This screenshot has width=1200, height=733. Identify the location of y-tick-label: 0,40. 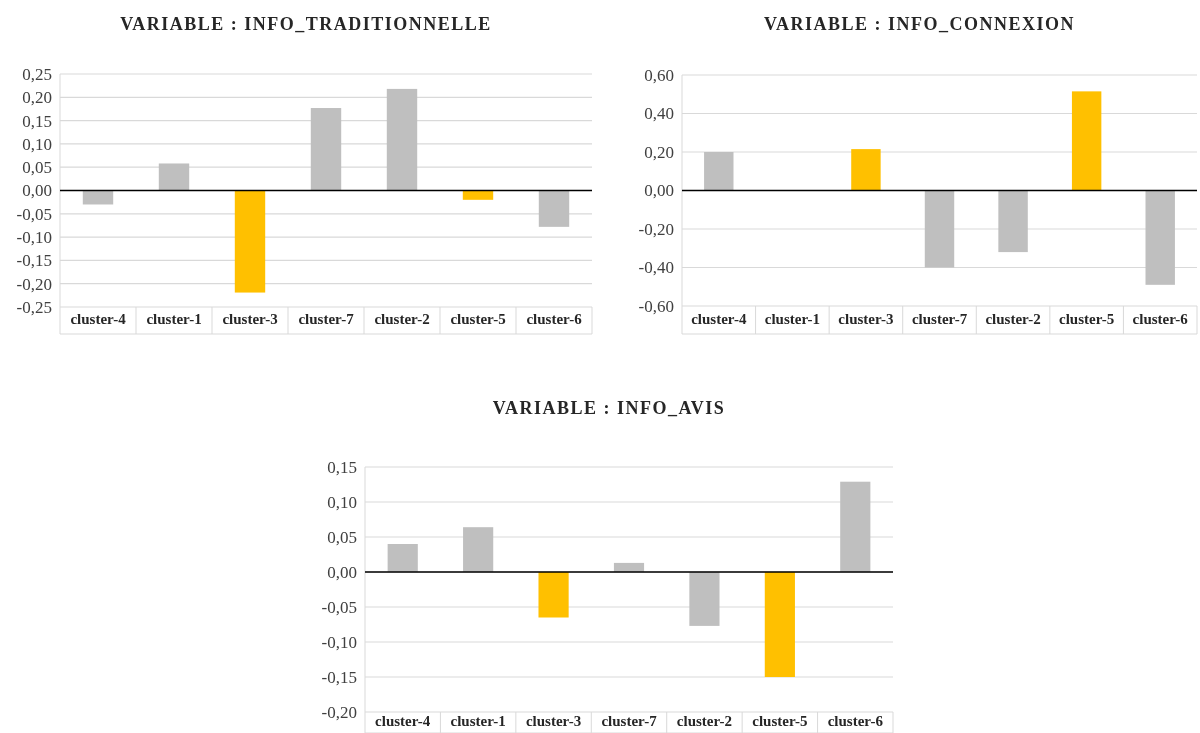
(659, 114).